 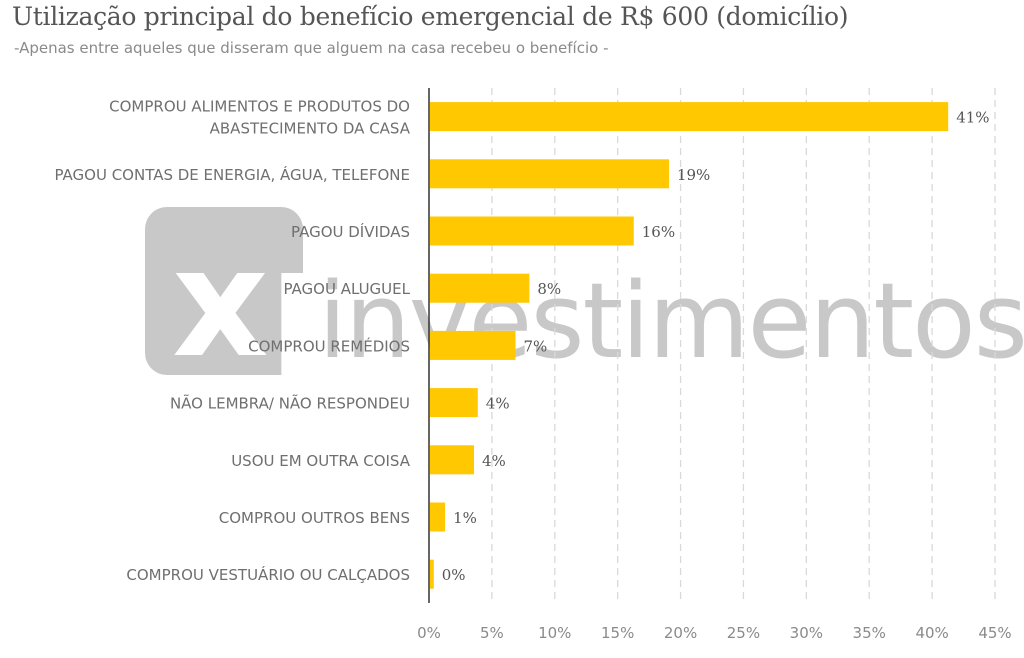 I want to click on category-label: PAGOU DÍVIDAS, so click(x=350, y=231).